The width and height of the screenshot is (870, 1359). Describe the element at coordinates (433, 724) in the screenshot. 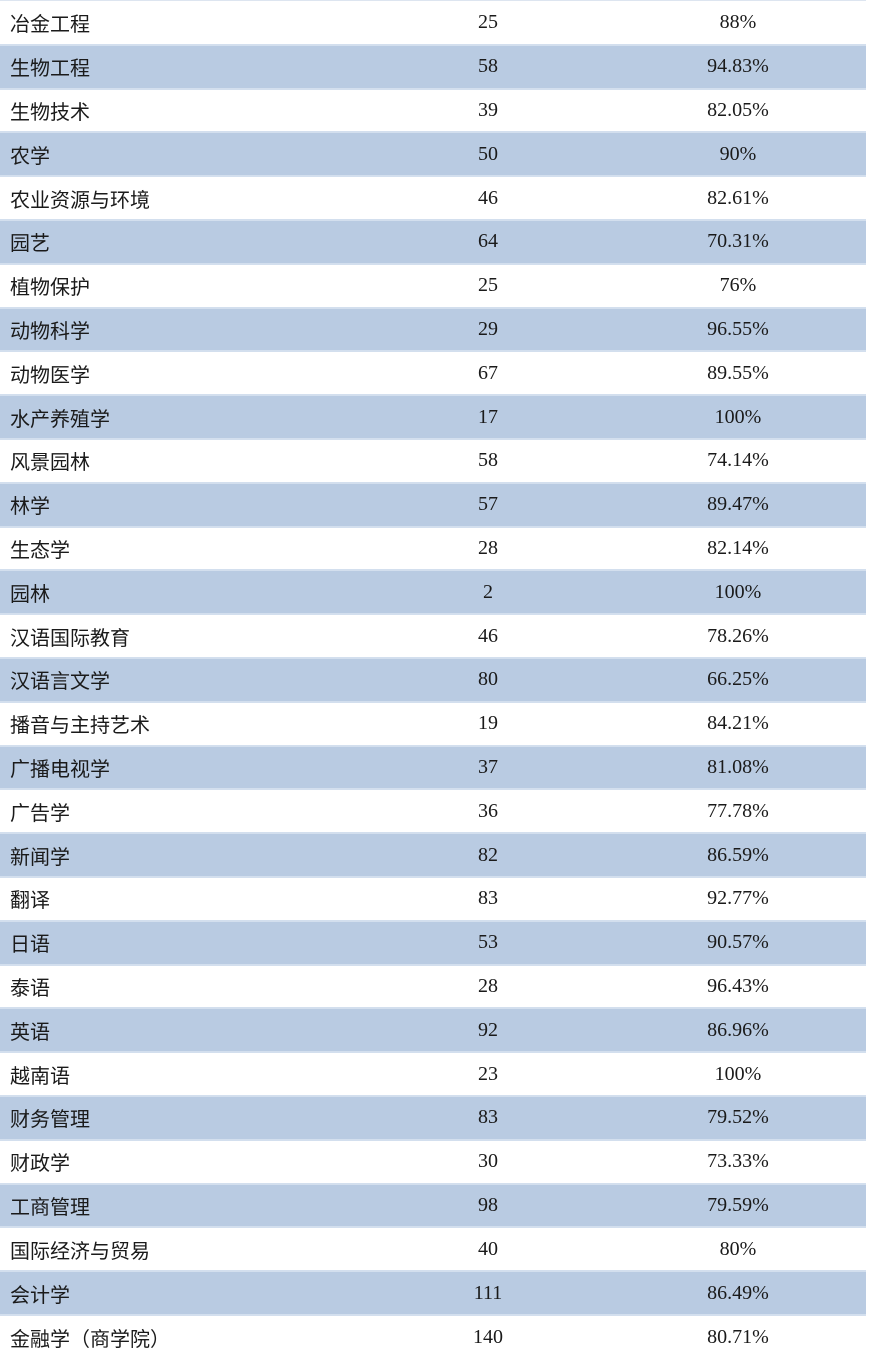

I see `table-row: 播音与主持艺术 19 84.21%` at that location.